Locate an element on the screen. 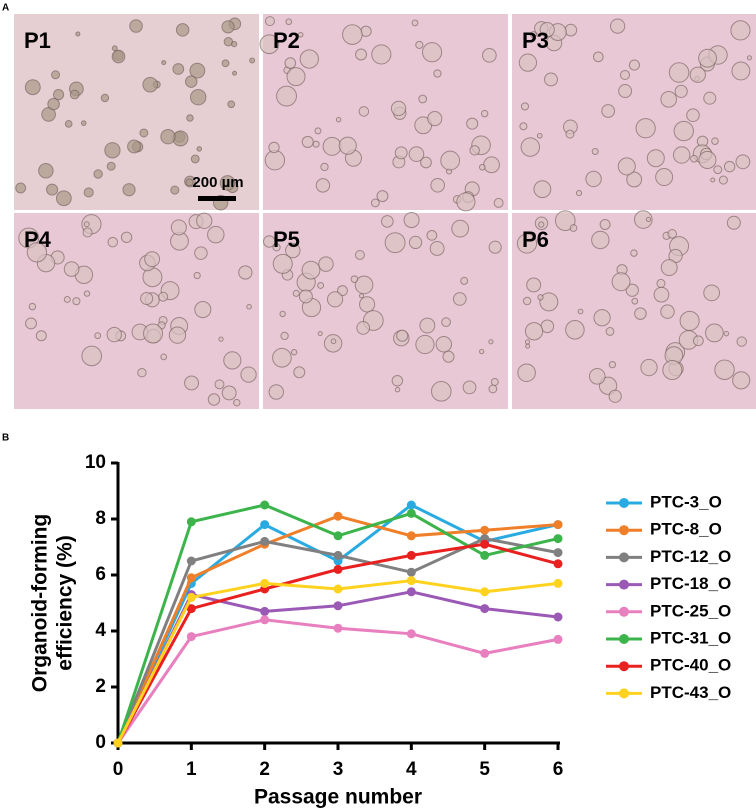 The image size is (756, 811). x-axis-title: Passage number is located at coordinates (338, 797).